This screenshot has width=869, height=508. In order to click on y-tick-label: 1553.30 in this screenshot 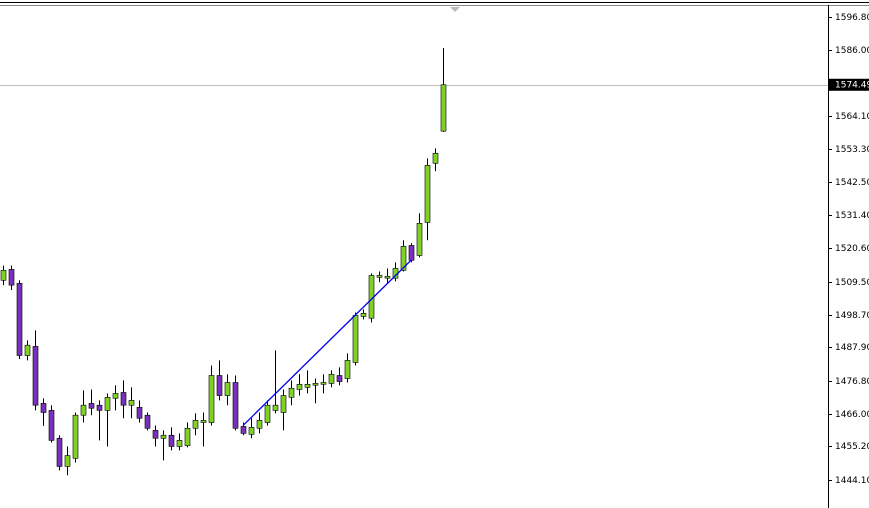, I will do `click(852, 150)`.